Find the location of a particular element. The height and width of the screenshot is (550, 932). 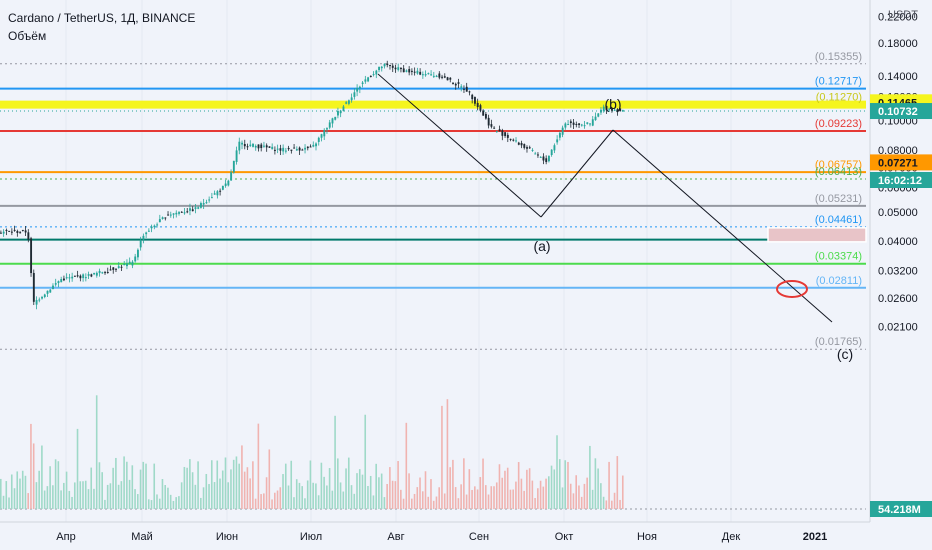

price-badge-label: 0.10732 is located at coordinates (898, 112).